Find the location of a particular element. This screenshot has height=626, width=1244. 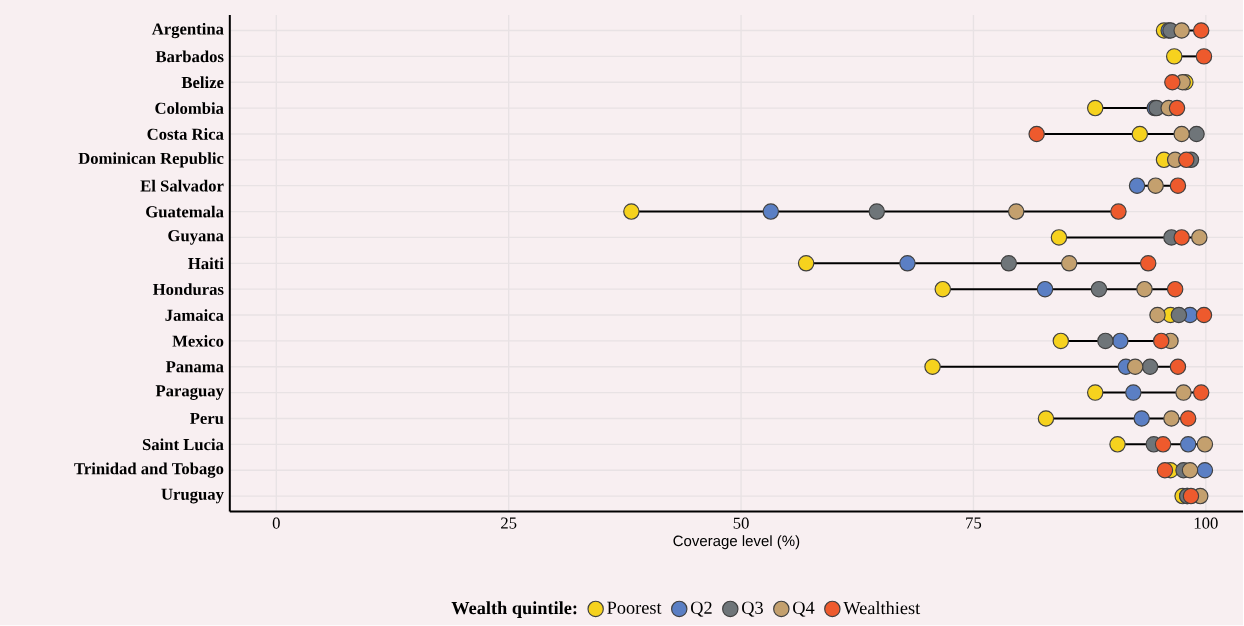

y-tick-label: El Salvador is located at coordinates (182, 186).